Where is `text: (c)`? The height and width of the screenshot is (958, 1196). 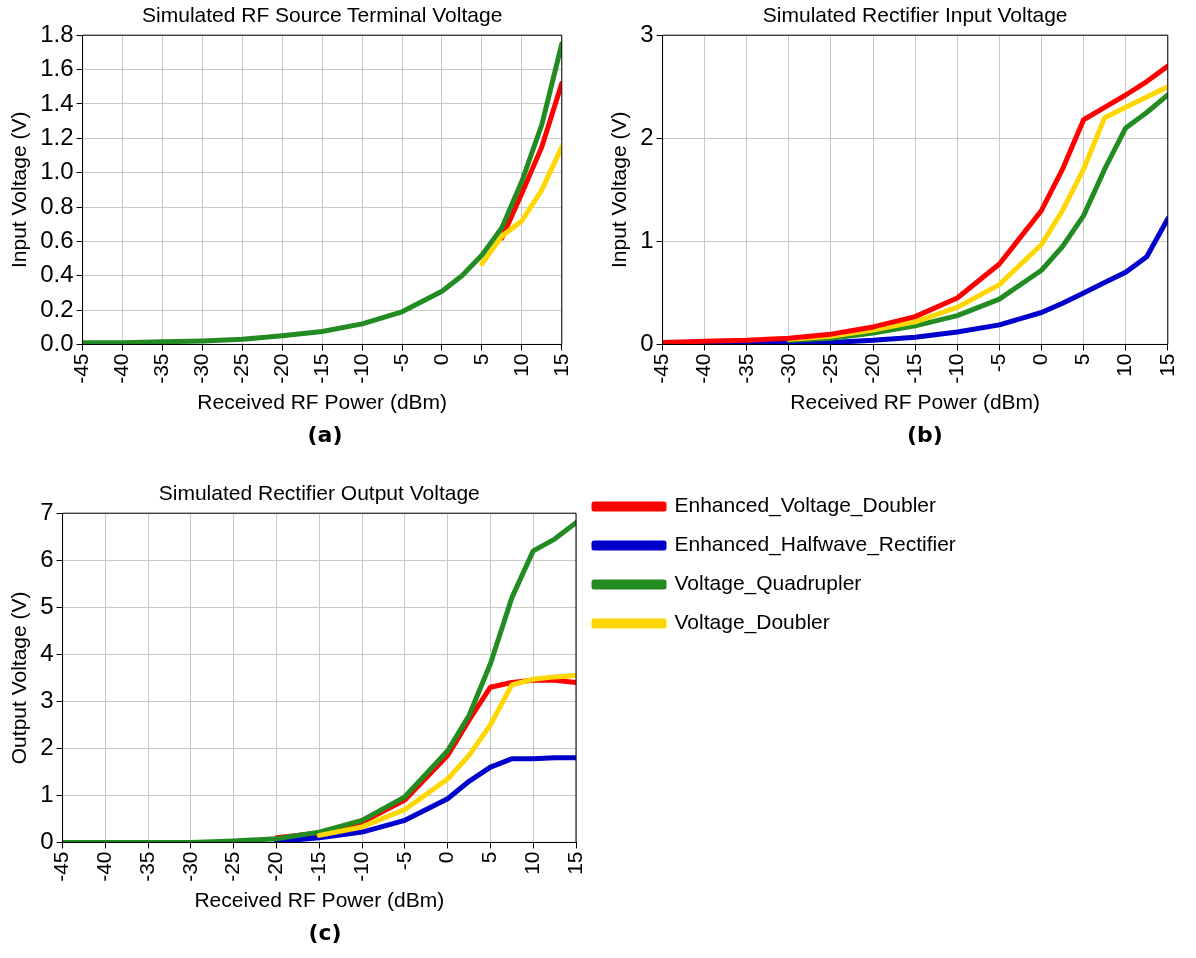
text: (c) is located at coordinates (325, 932).